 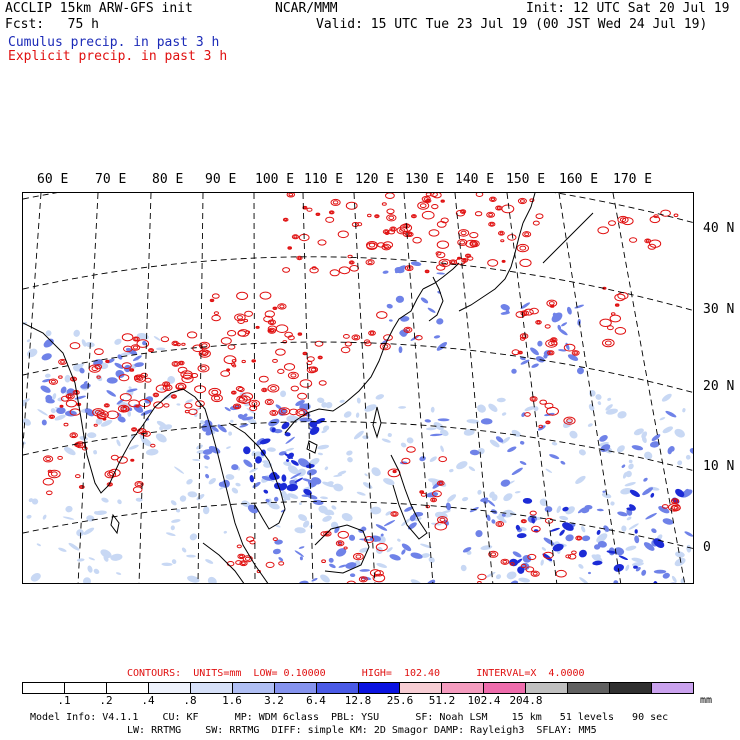 I want to click on run-title: ACCLIP 15km ARW-GFS init, so click(x=99, y=8).